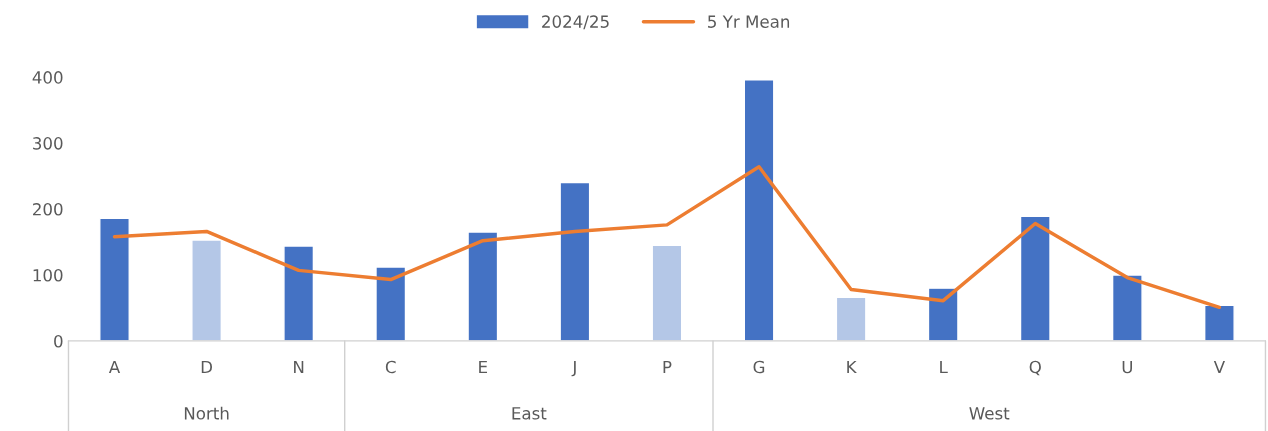  I want to click on y-tick-label: 100, so click(48, 275).